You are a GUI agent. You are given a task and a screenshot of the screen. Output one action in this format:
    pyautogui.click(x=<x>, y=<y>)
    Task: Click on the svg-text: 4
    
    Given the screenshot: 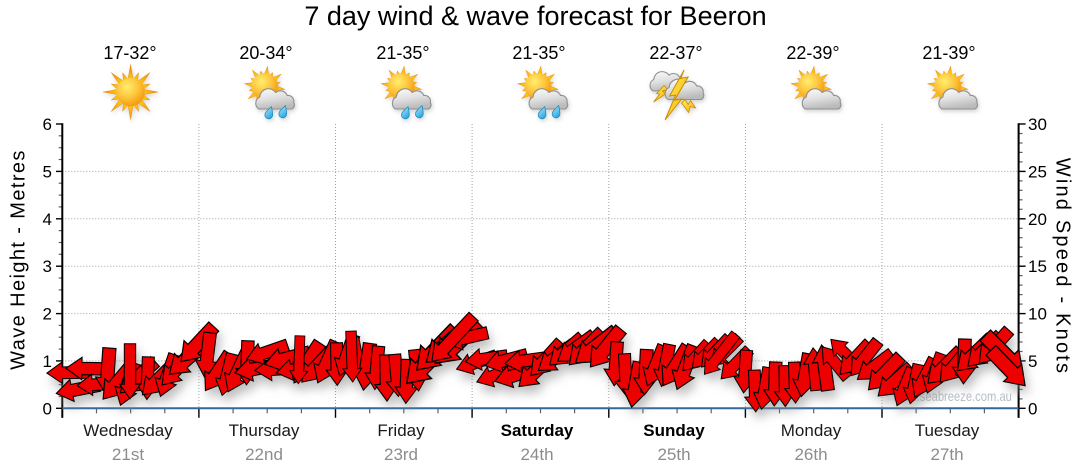 What is the action you would take?
    pyautogui.click(x=47, y=219)
    